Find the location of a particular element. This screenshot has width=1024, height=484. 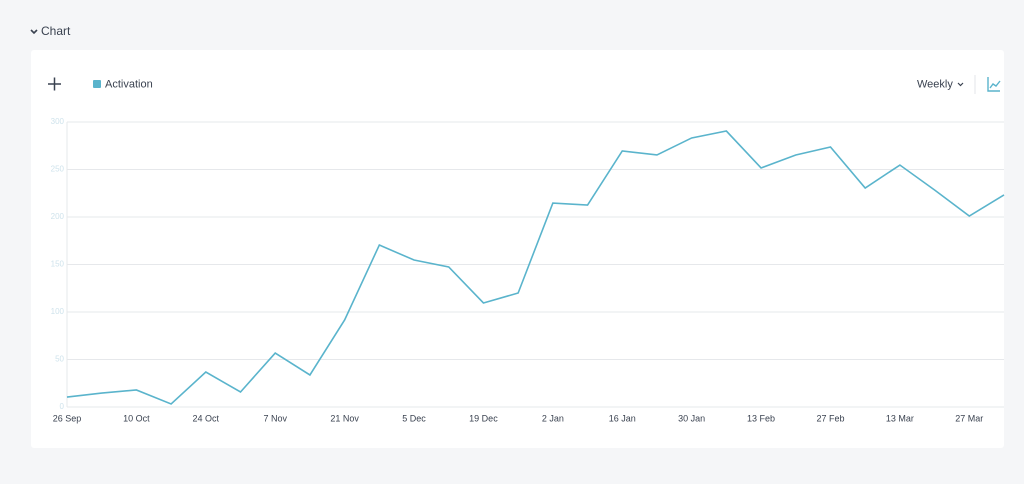

x-tick-label: 19 Dec is located at coordinates (483, 418).